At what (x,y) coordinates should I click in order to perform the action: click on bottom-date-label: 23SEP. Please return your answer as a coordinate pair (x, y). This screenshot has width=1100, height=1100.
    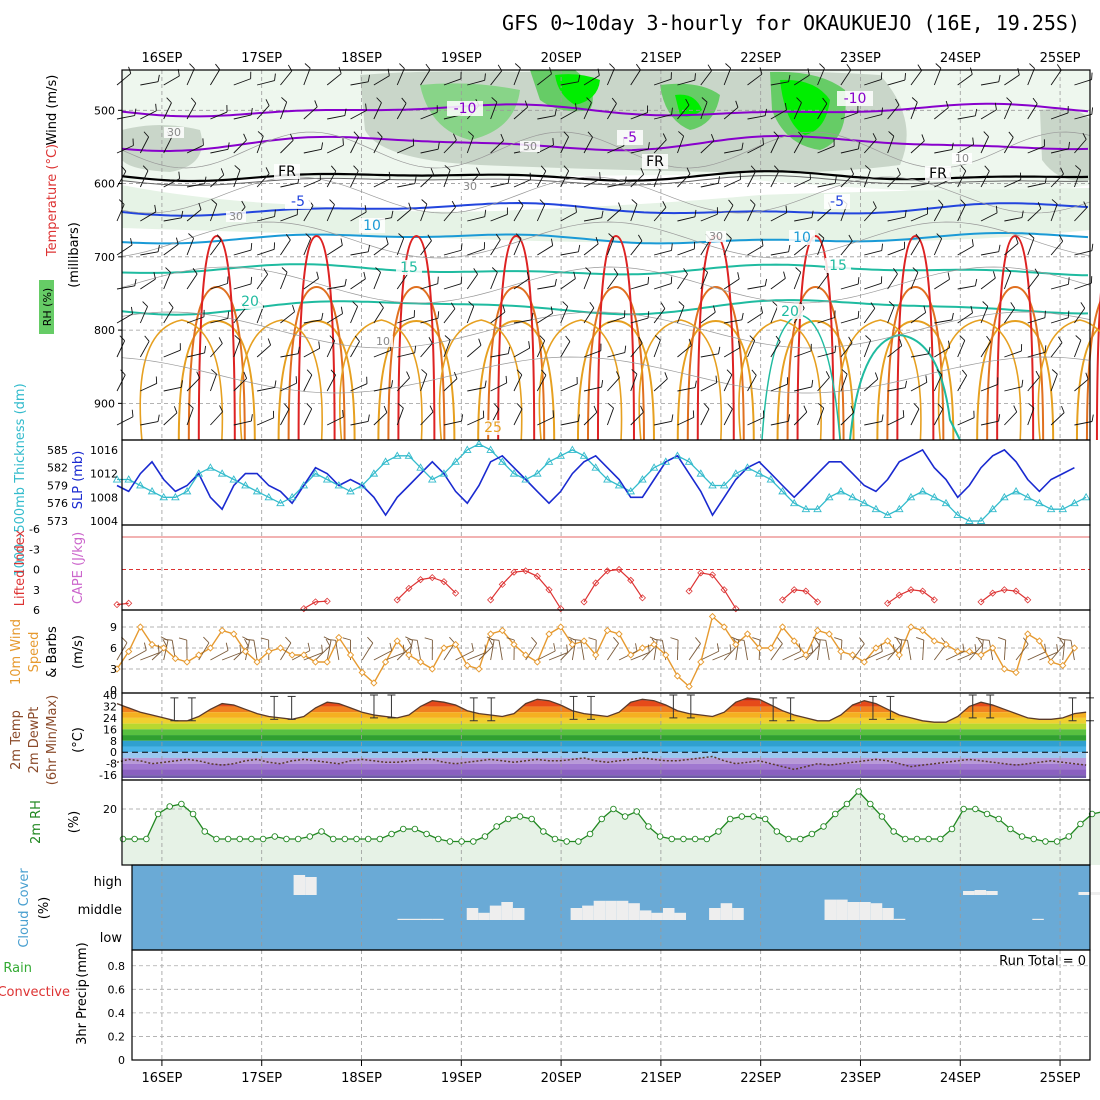
    Looking at the image, I should click on (860, 1078).